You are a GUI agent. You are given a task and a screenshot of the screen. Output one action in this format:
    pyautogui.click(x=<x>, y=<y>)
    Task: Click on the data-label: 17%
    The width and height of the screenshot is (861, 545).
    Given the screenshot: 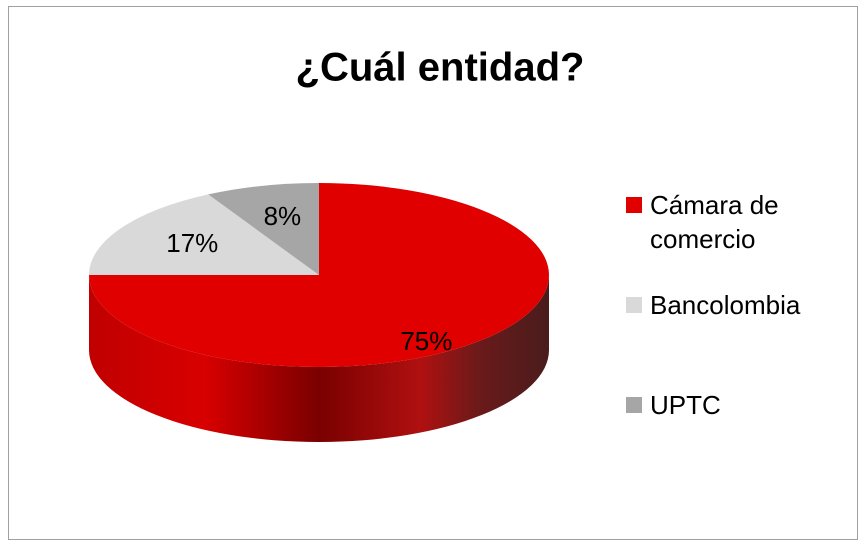 What is the action you would take?
    pyautogui.click(x=192, y=243)
    